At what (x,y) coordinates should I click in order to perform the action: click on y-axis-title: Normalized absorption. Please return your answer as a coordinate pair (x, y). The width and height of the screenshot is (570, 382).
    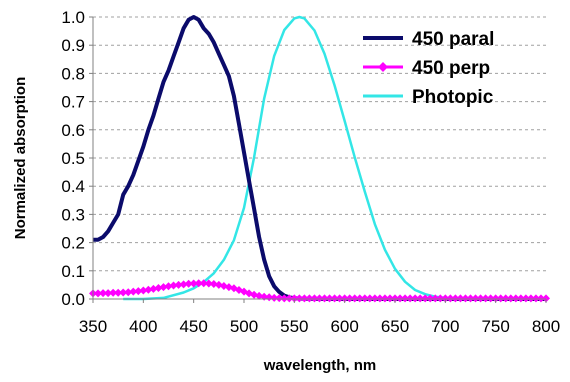
    Looking at the image, I should click on (20, 158).